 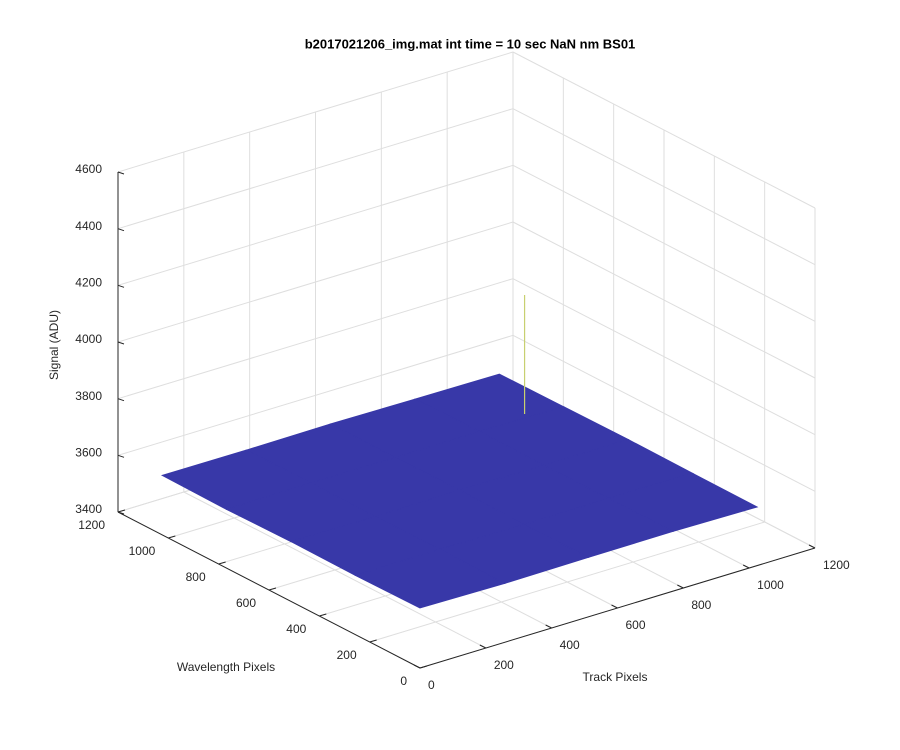 What do you see at coordinates (88, 226) in the screenshot?
I see `z-tick-label: 4400` at bounding box center [88, 226].